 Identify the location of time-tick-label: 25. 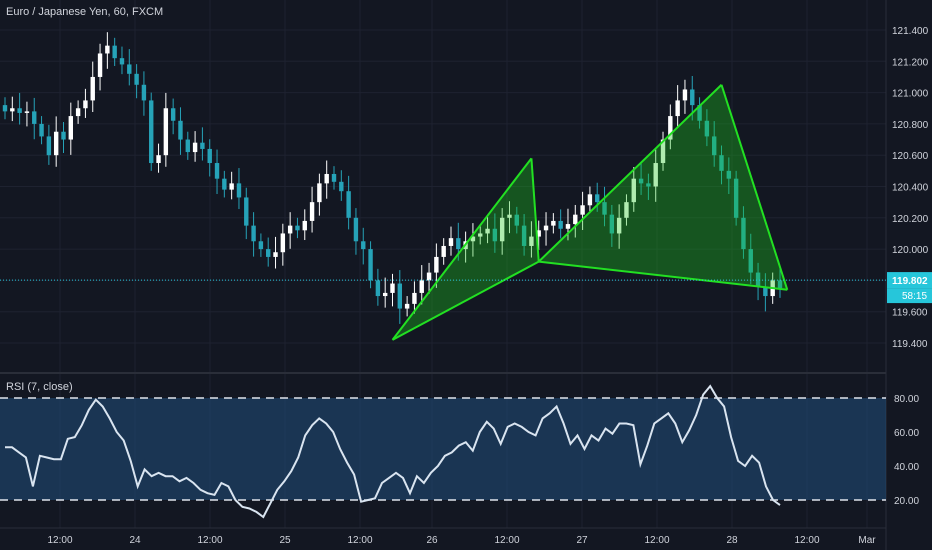
(285, 540).